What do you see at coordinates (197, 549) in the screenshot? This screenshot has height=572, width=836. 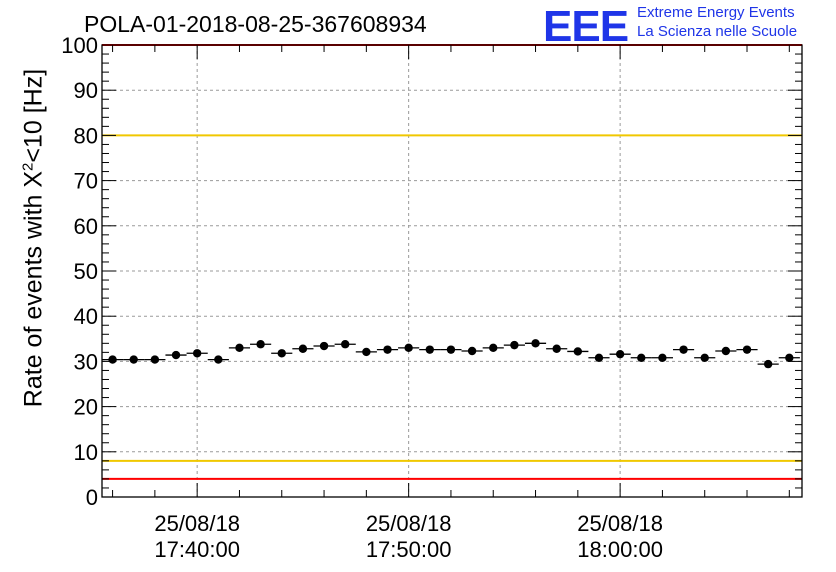 I see `x-tick-label-time: 17:40:00` at bounding box center [197, 549].